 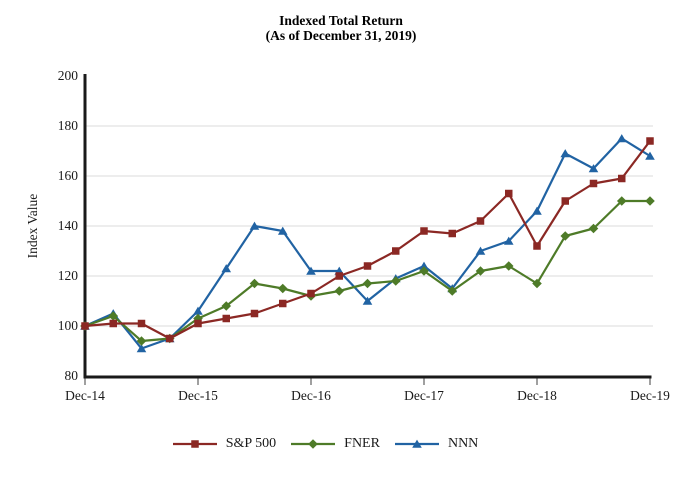 I want to click on chart-title-line1: Indexed Total Return, so click(x=341, y=20).